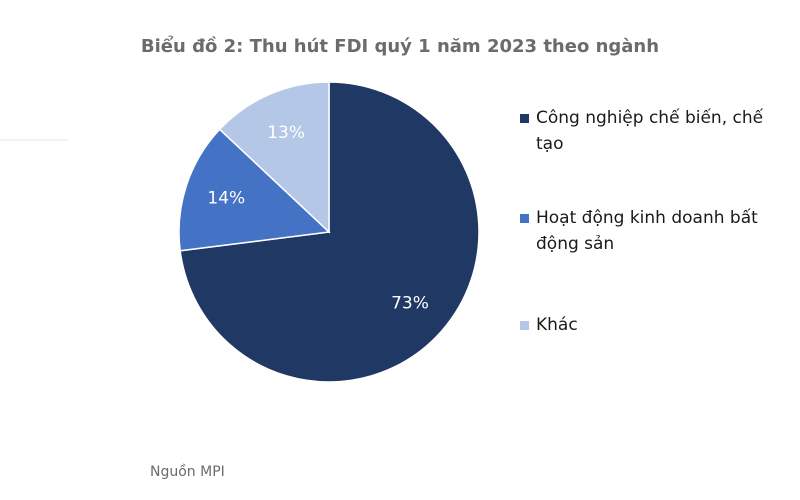  I want to click on legend-label: Khác, so click(557, 325).